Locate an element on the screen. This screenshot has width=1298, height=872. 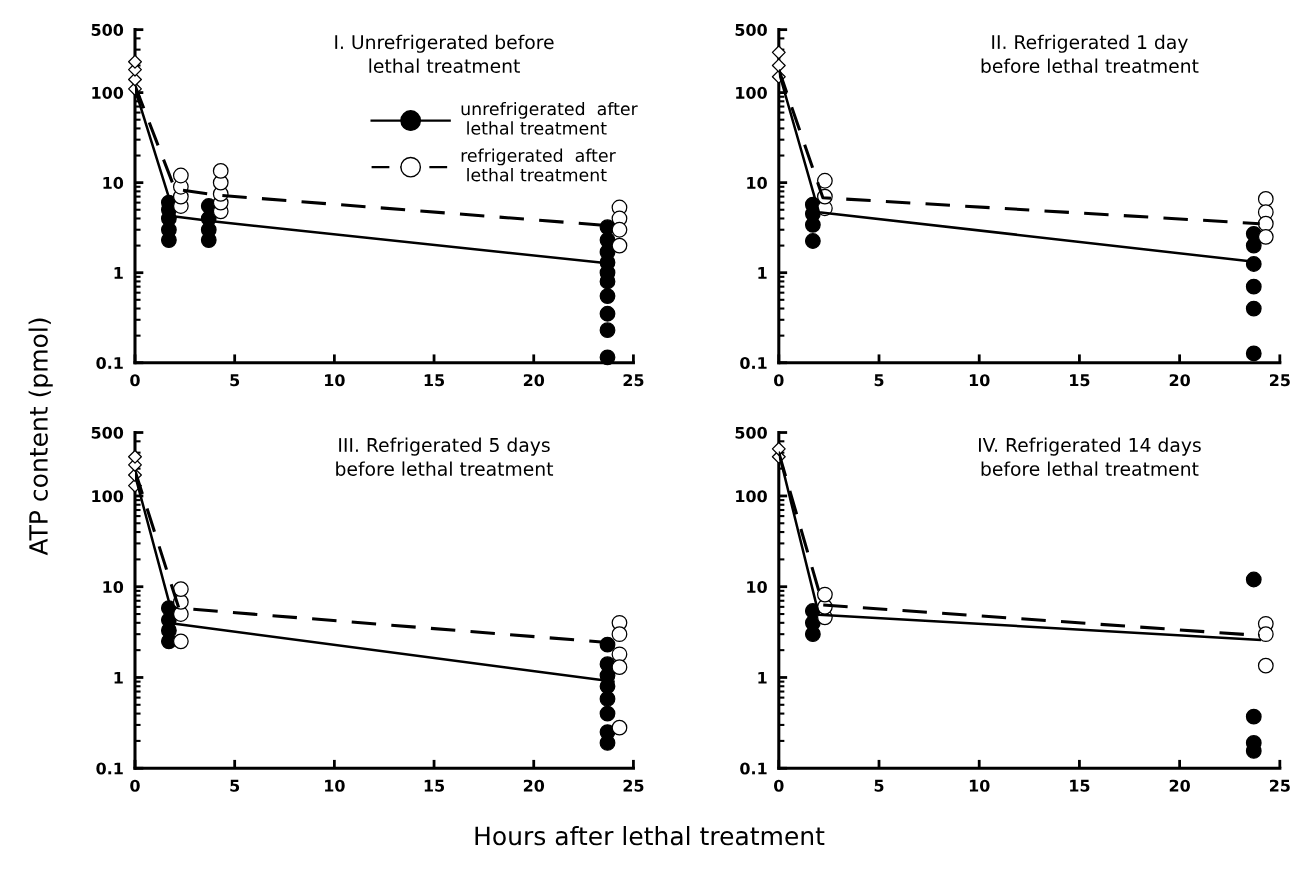
y-axis-title: ATP content (pmol) is located at coordinates (40, 437).